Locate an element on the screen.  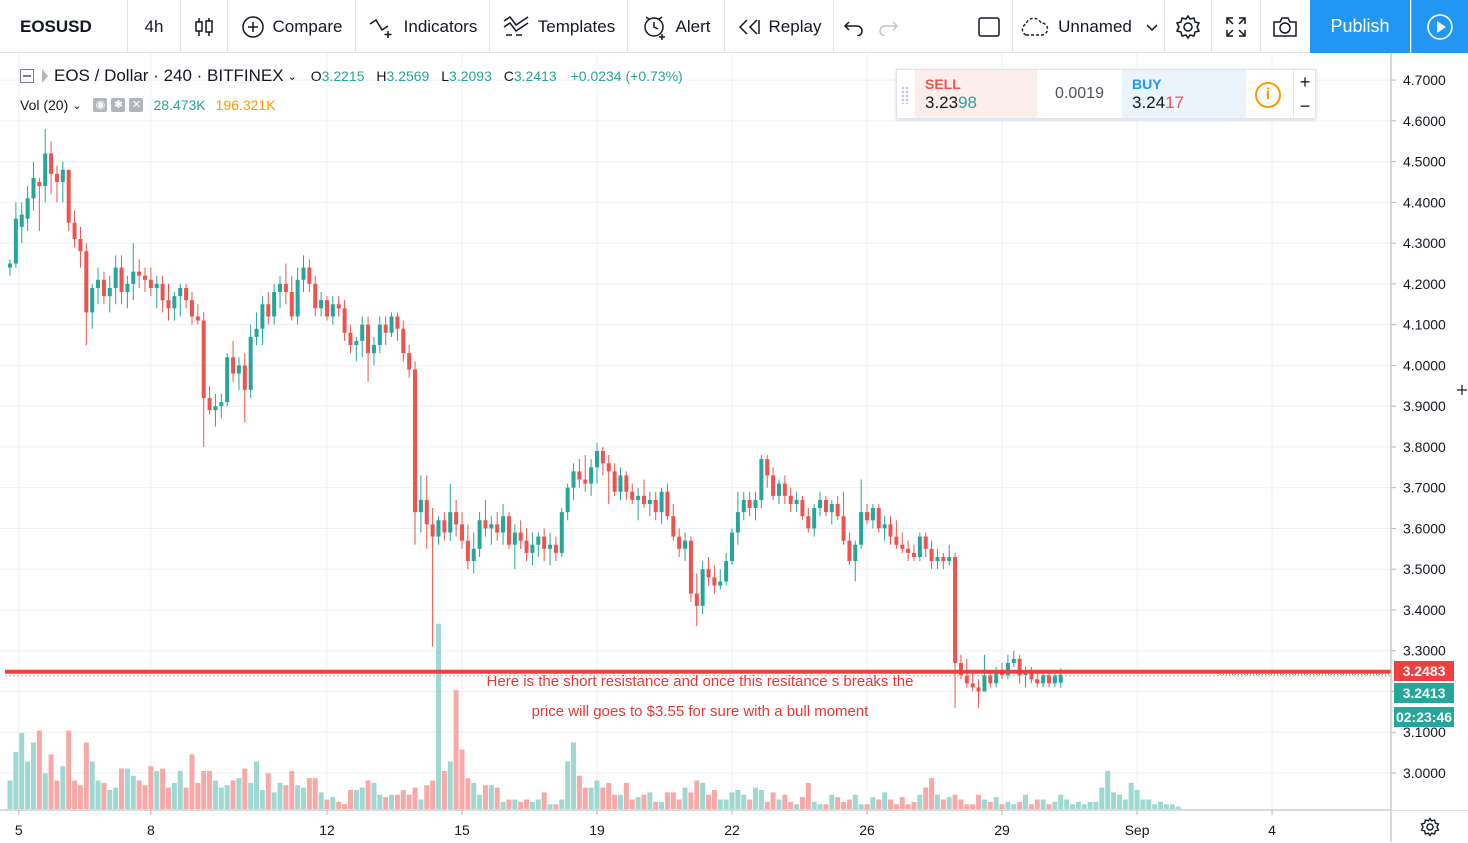
drag-handle-icon is located at coordinates (905, 95).